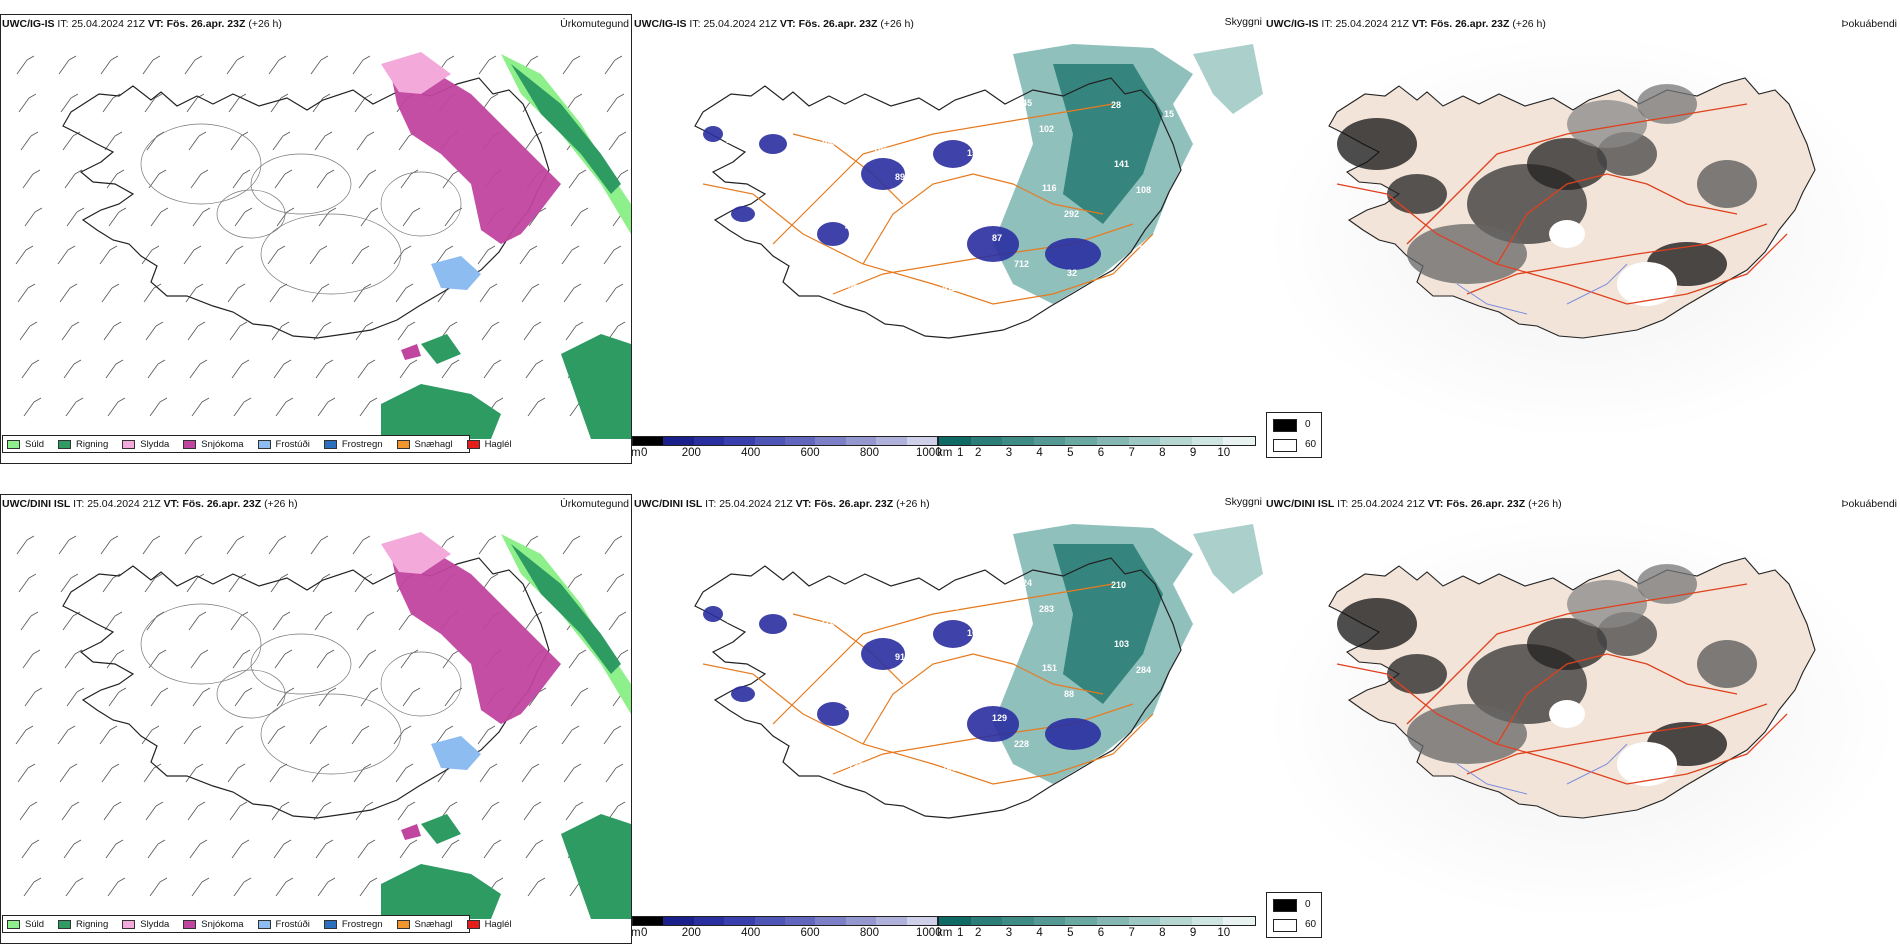 The image size is (1900, 950). Describe the element at coordinates (36, 504) in the screenshot. I see `model-name: UWC/DINI ISL` at that location.